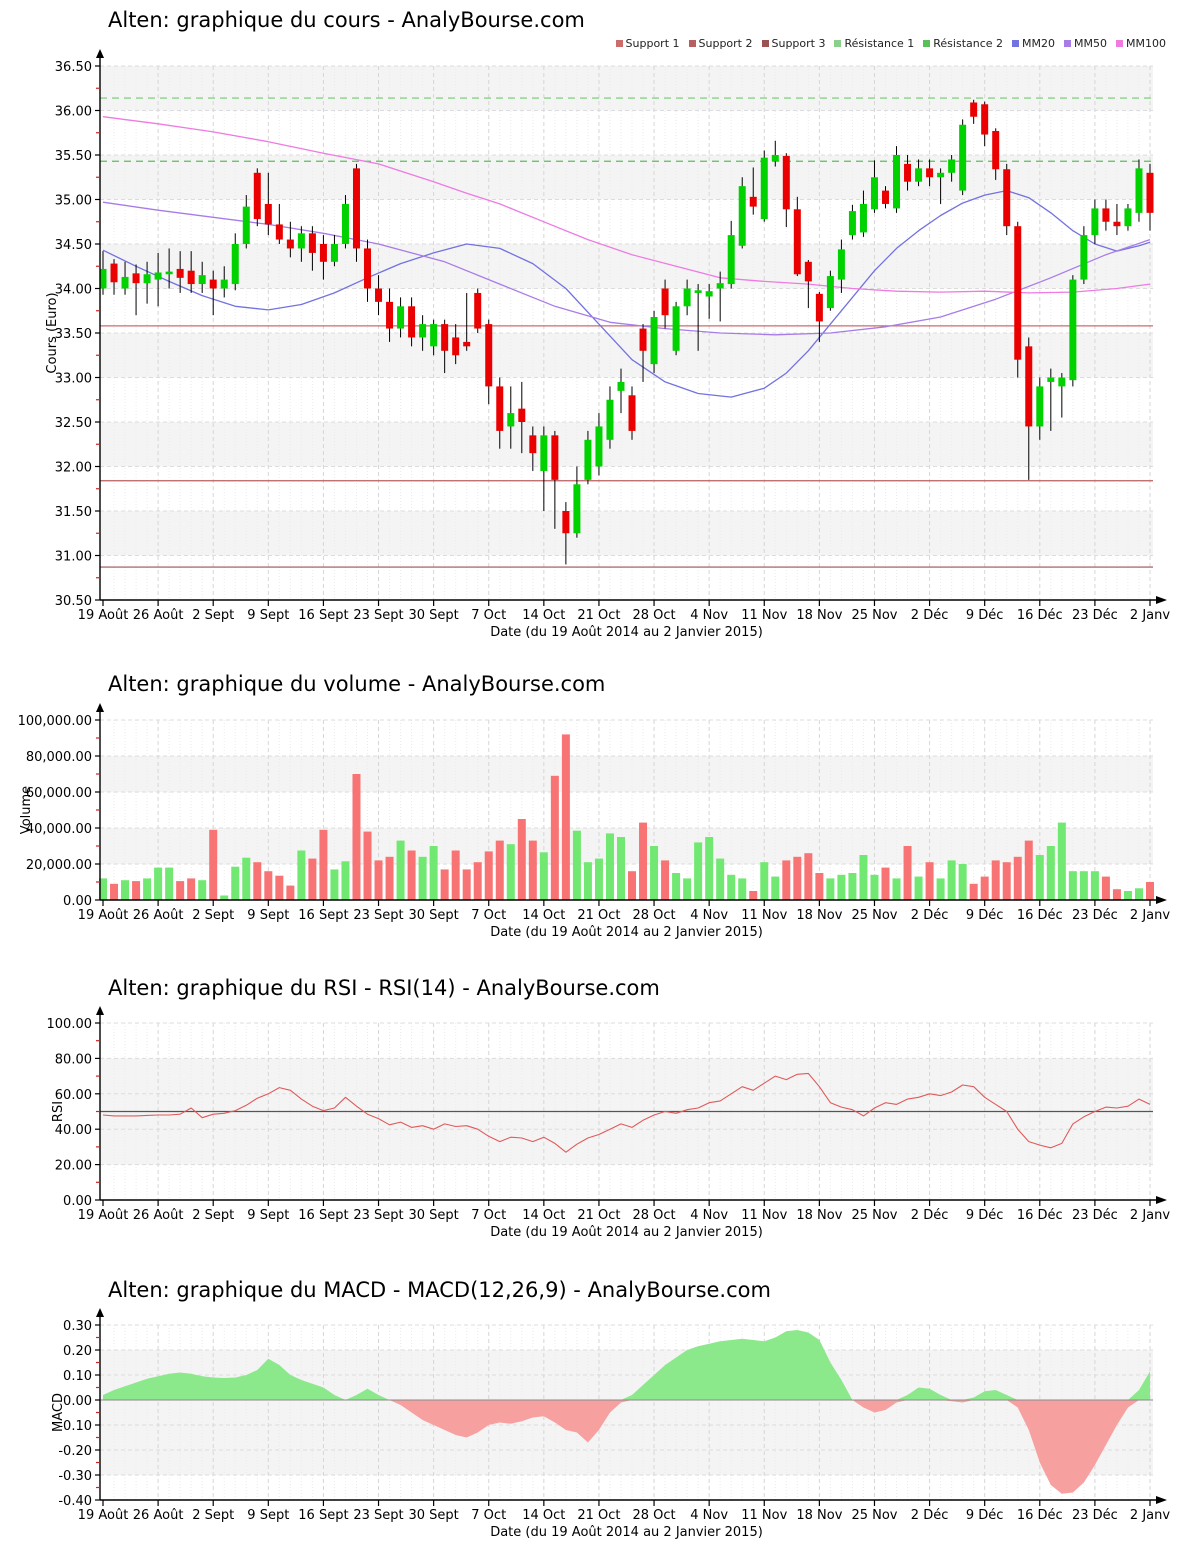 The image size is (1200, 1550). What do you see at coordinates (73, 334) in the screenshot?
I see `svg-text: 33.50` at bounding box center [73, 334].